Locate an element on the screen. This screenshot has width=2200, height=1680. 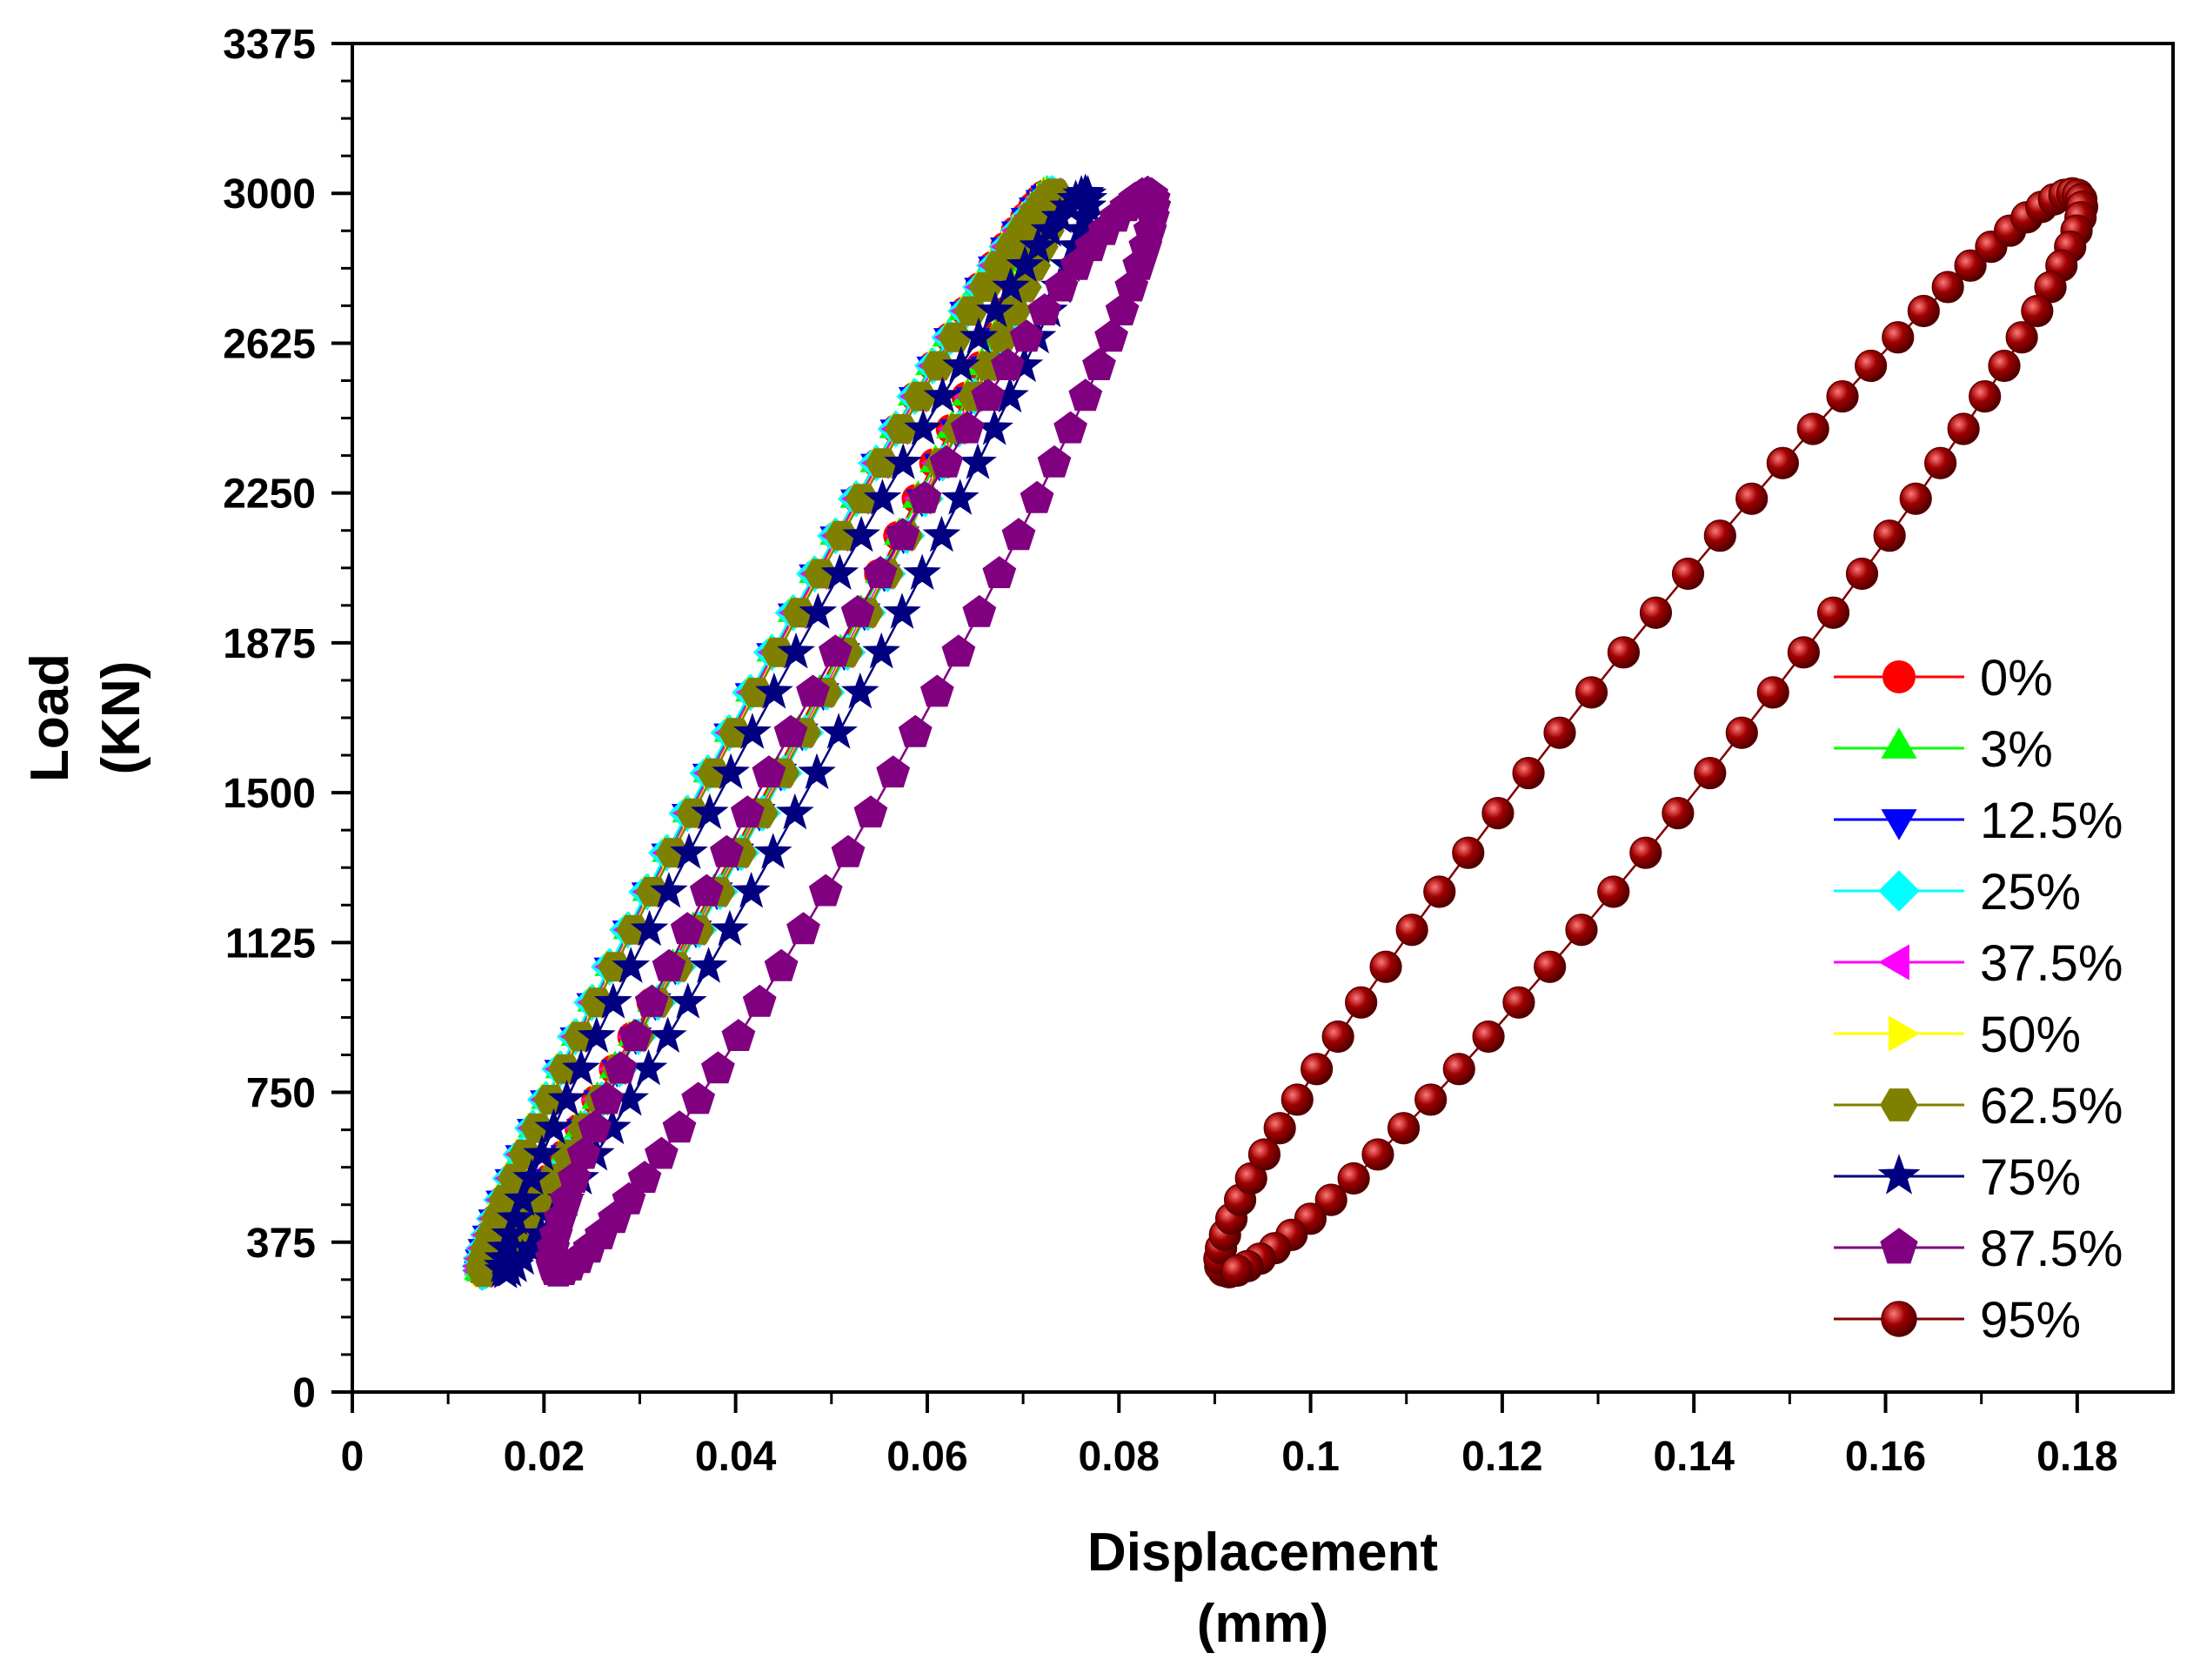
x-tick-label: 0.18 is located at coordinates (2076, 1457).